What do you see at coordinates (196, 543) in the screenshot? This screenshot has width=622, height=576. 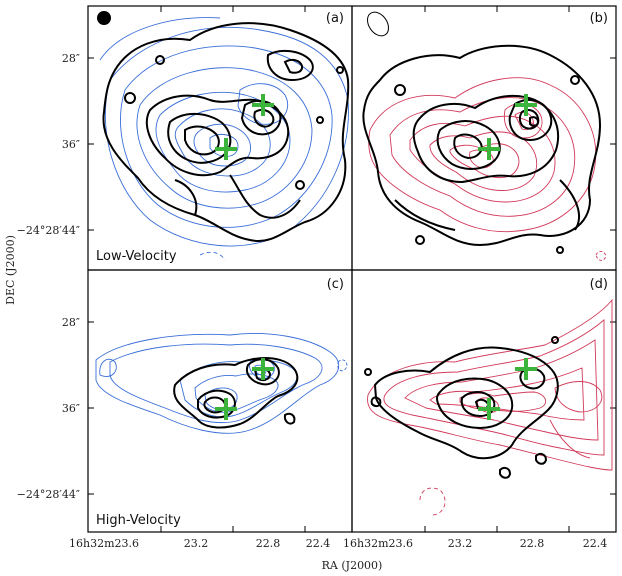 I see `x-tick-1: 23.2` at bounding box center [196, 543].